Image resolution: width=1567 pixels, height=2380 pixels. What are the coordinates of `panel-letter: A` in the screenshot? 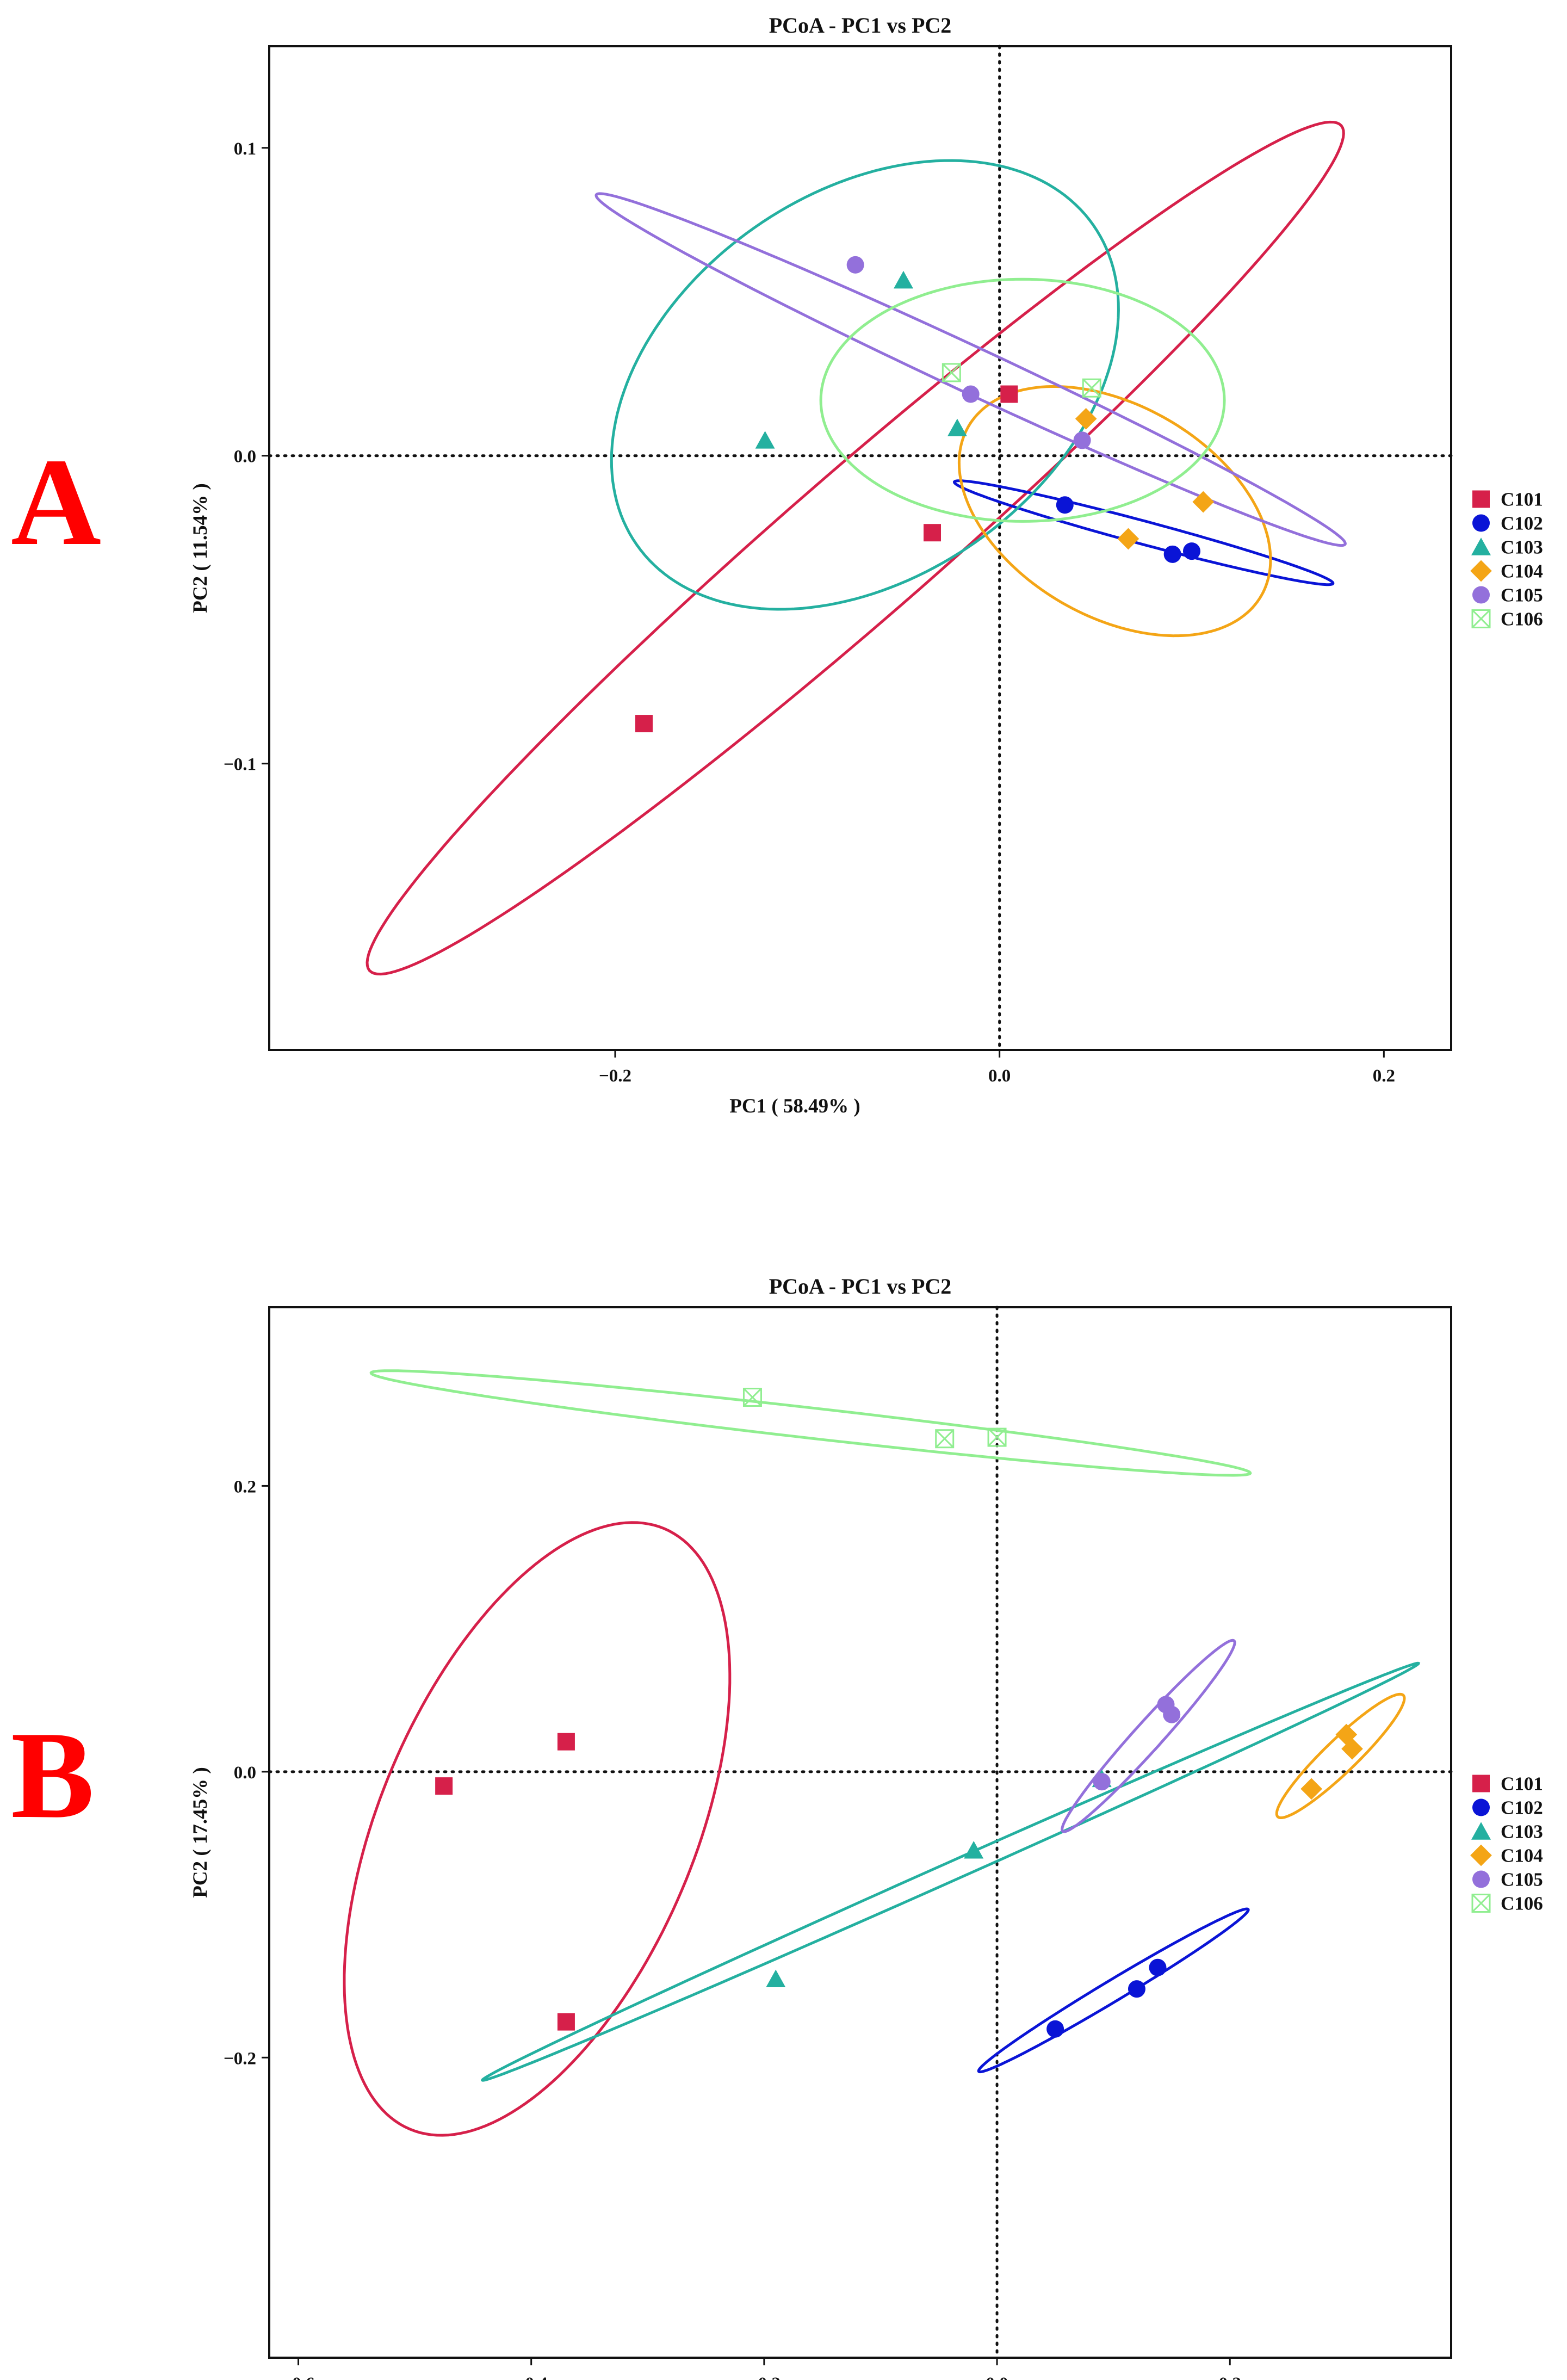 It's located at (56, 502).